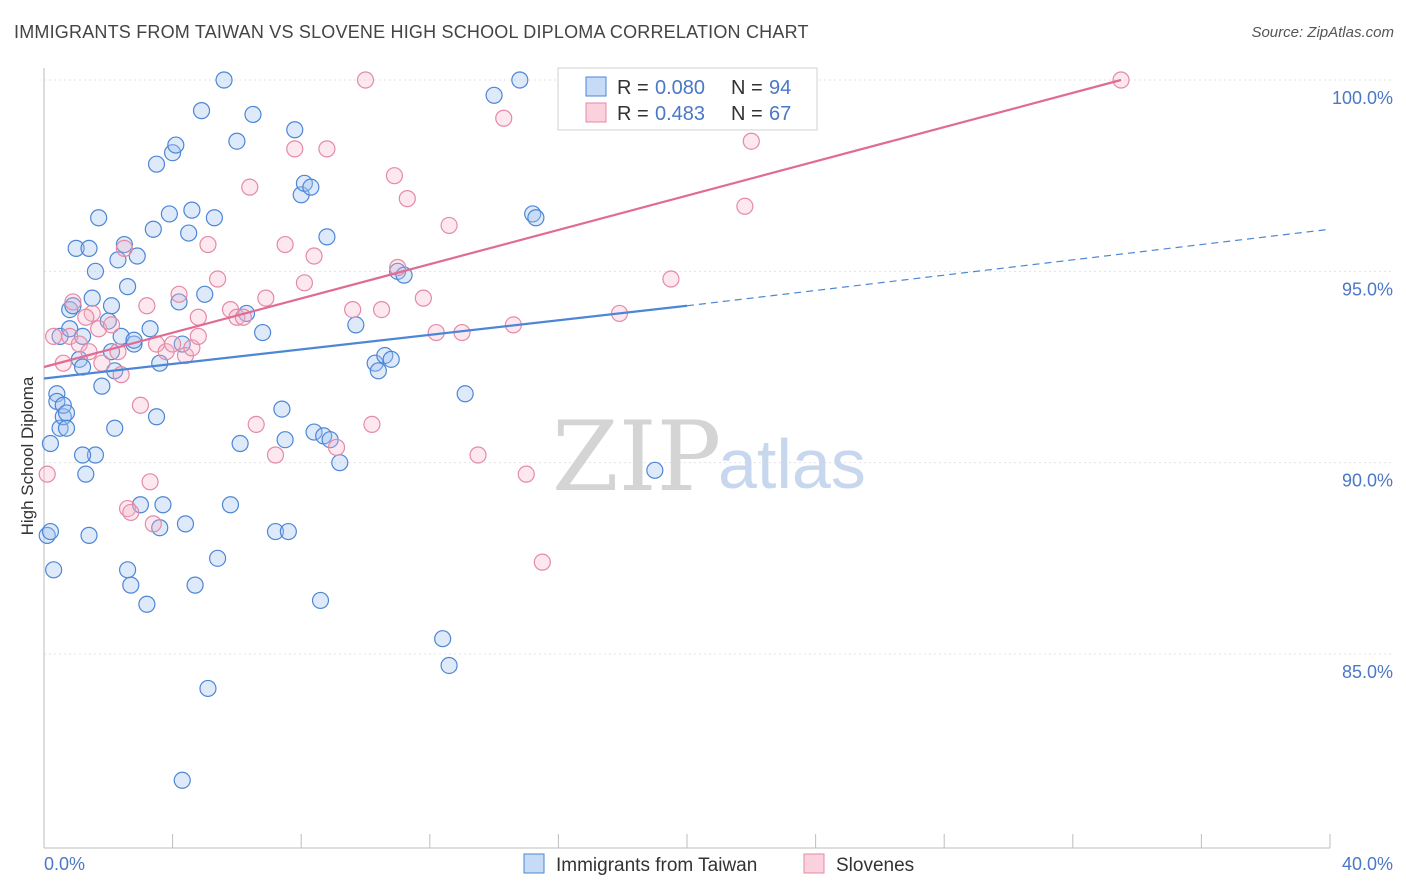 The image size is (1406, 892). I want to click on trend-line-taiwan-extrapolated, so click(1008, 267).